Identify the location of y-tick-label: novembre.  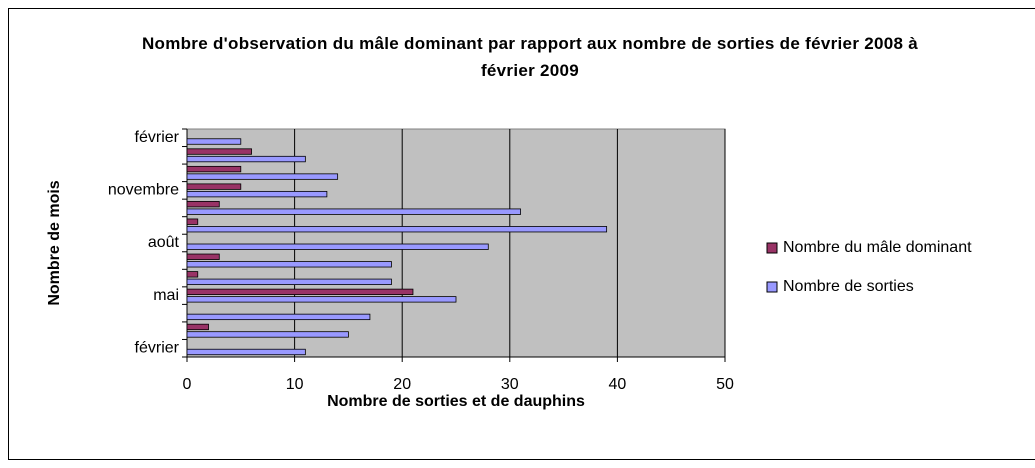
(143, 190).